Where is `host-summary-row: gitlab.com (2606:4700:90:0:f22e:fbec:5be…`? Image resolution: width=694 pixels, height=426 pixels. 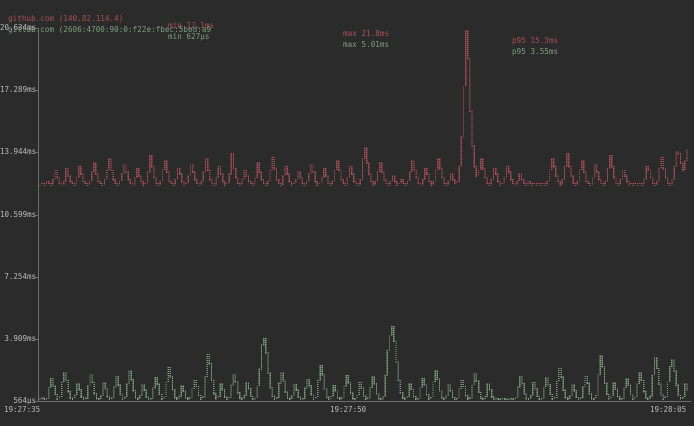 host-summary-row: gitlab.com (2606:4700:90:0:f22e:fbec:5be… is located at coordinates (347, 36).